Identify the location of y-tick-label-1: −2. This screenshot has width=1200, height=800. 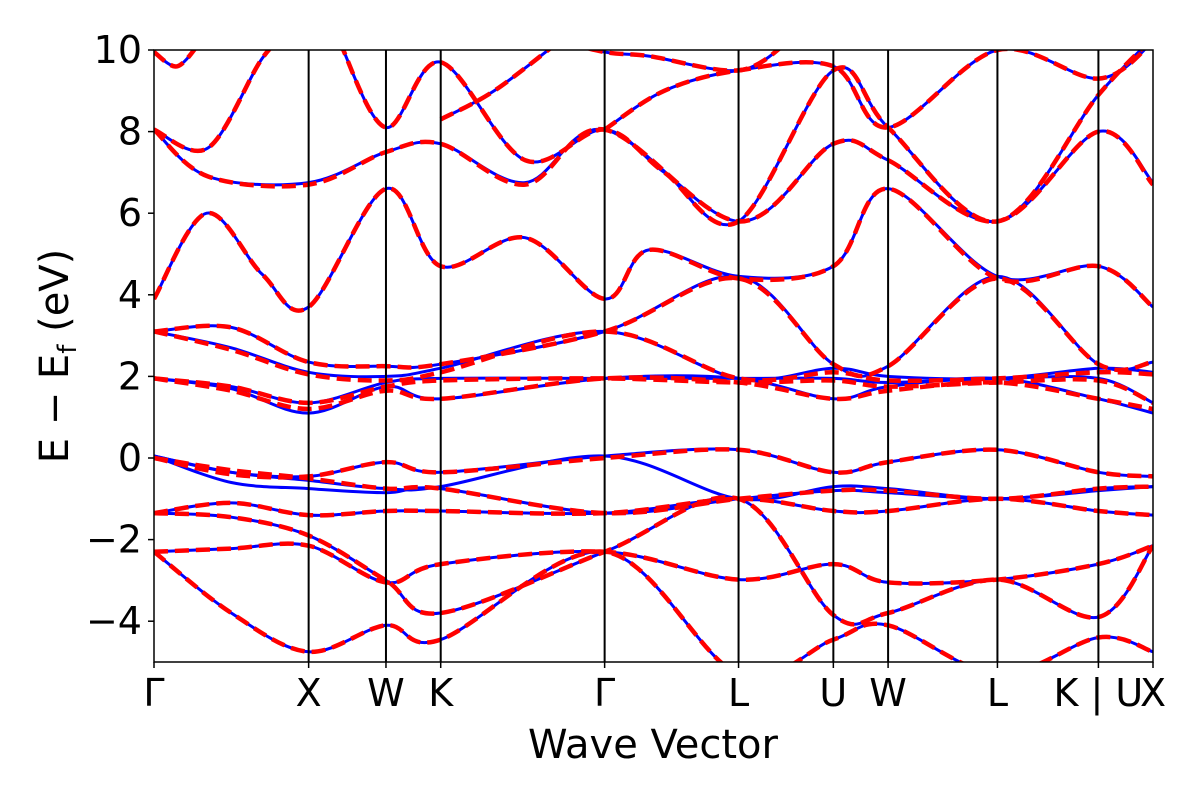
(114, 540).